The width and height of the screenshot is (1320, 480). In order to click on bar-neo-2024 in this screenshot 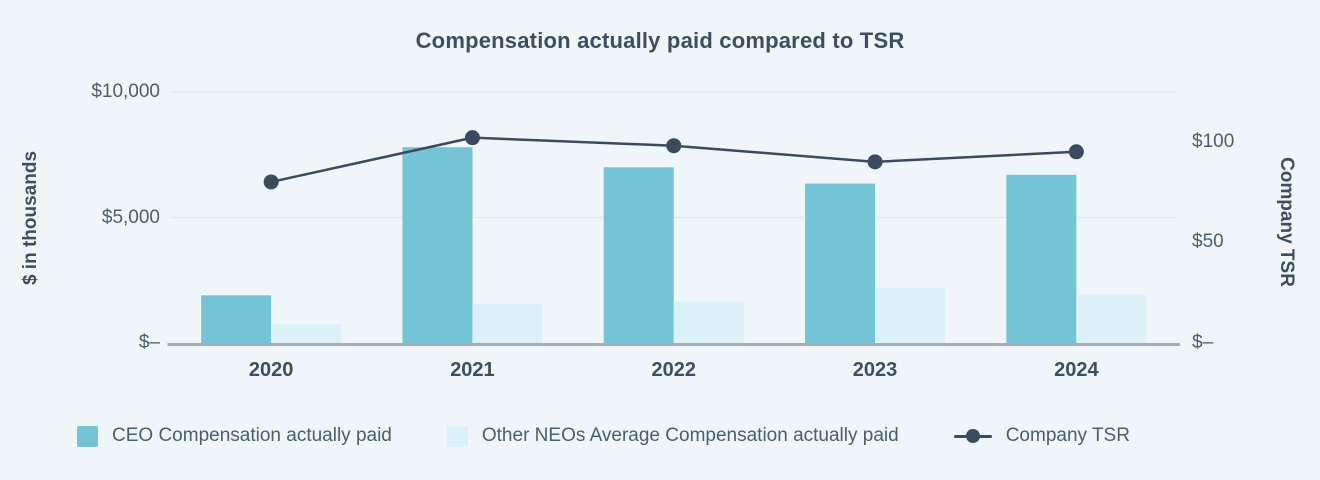, I will do `click(1111, 319)`.